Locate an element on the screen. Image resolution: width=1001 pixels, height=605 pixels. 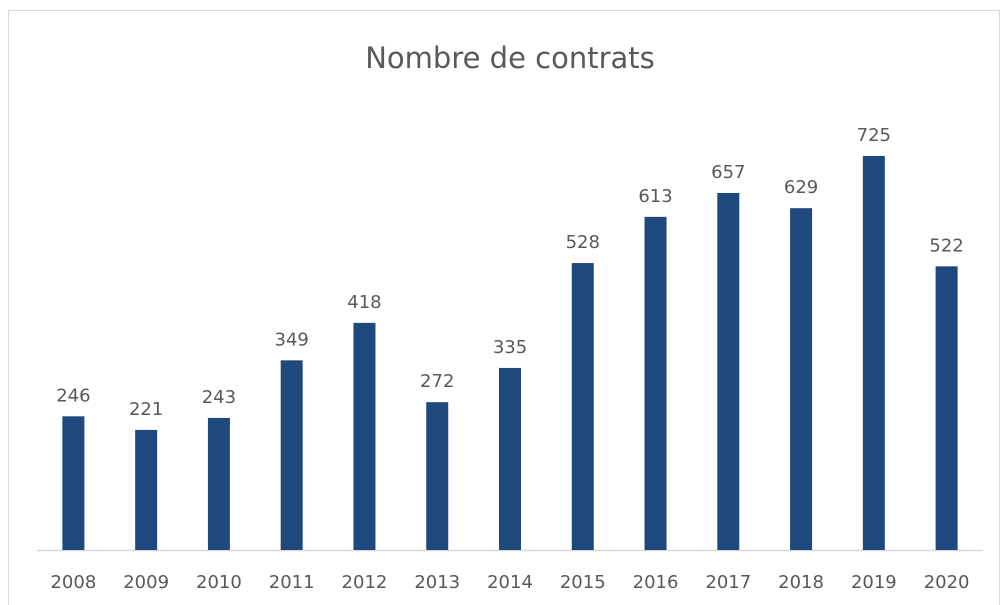
data-label: 629 is located at coordinates (801, 187).